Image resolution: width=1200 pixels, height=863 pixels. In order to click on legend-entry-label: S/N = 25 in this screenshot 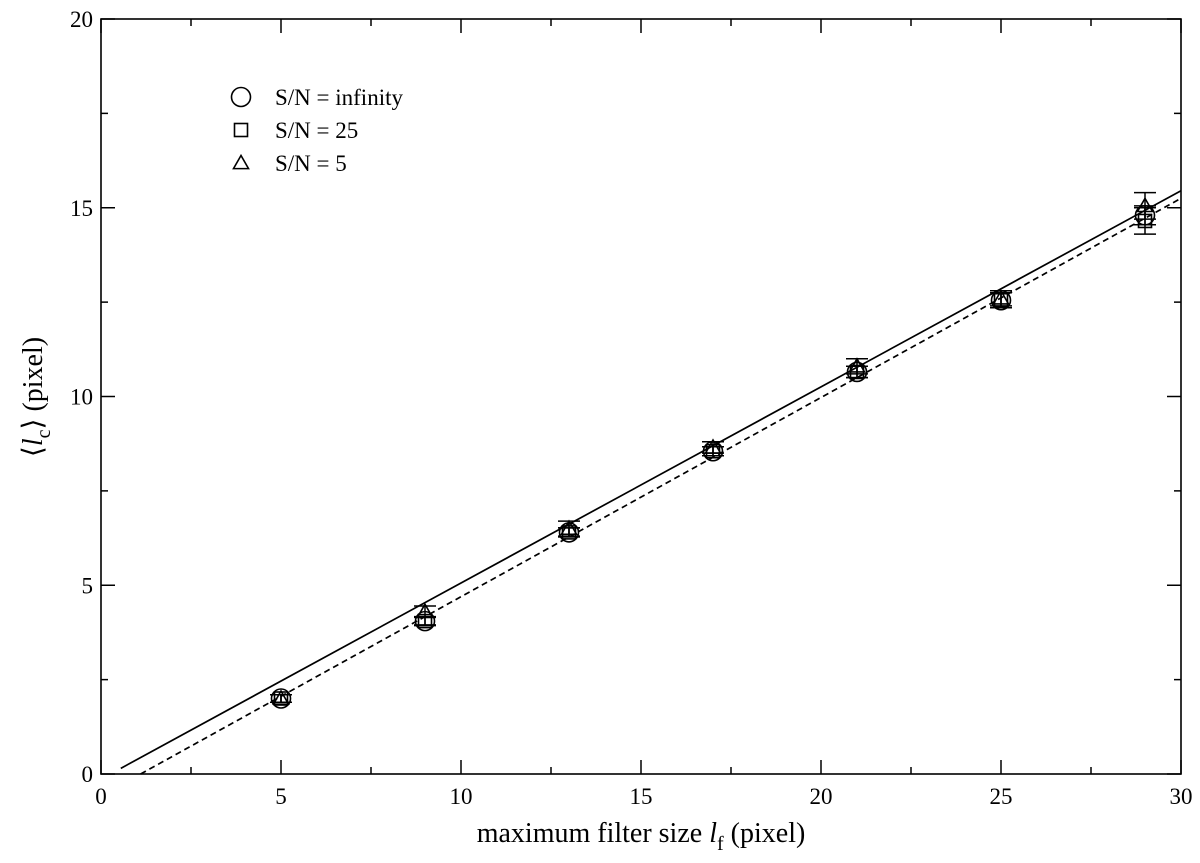, I will do `click(316, 130)`.